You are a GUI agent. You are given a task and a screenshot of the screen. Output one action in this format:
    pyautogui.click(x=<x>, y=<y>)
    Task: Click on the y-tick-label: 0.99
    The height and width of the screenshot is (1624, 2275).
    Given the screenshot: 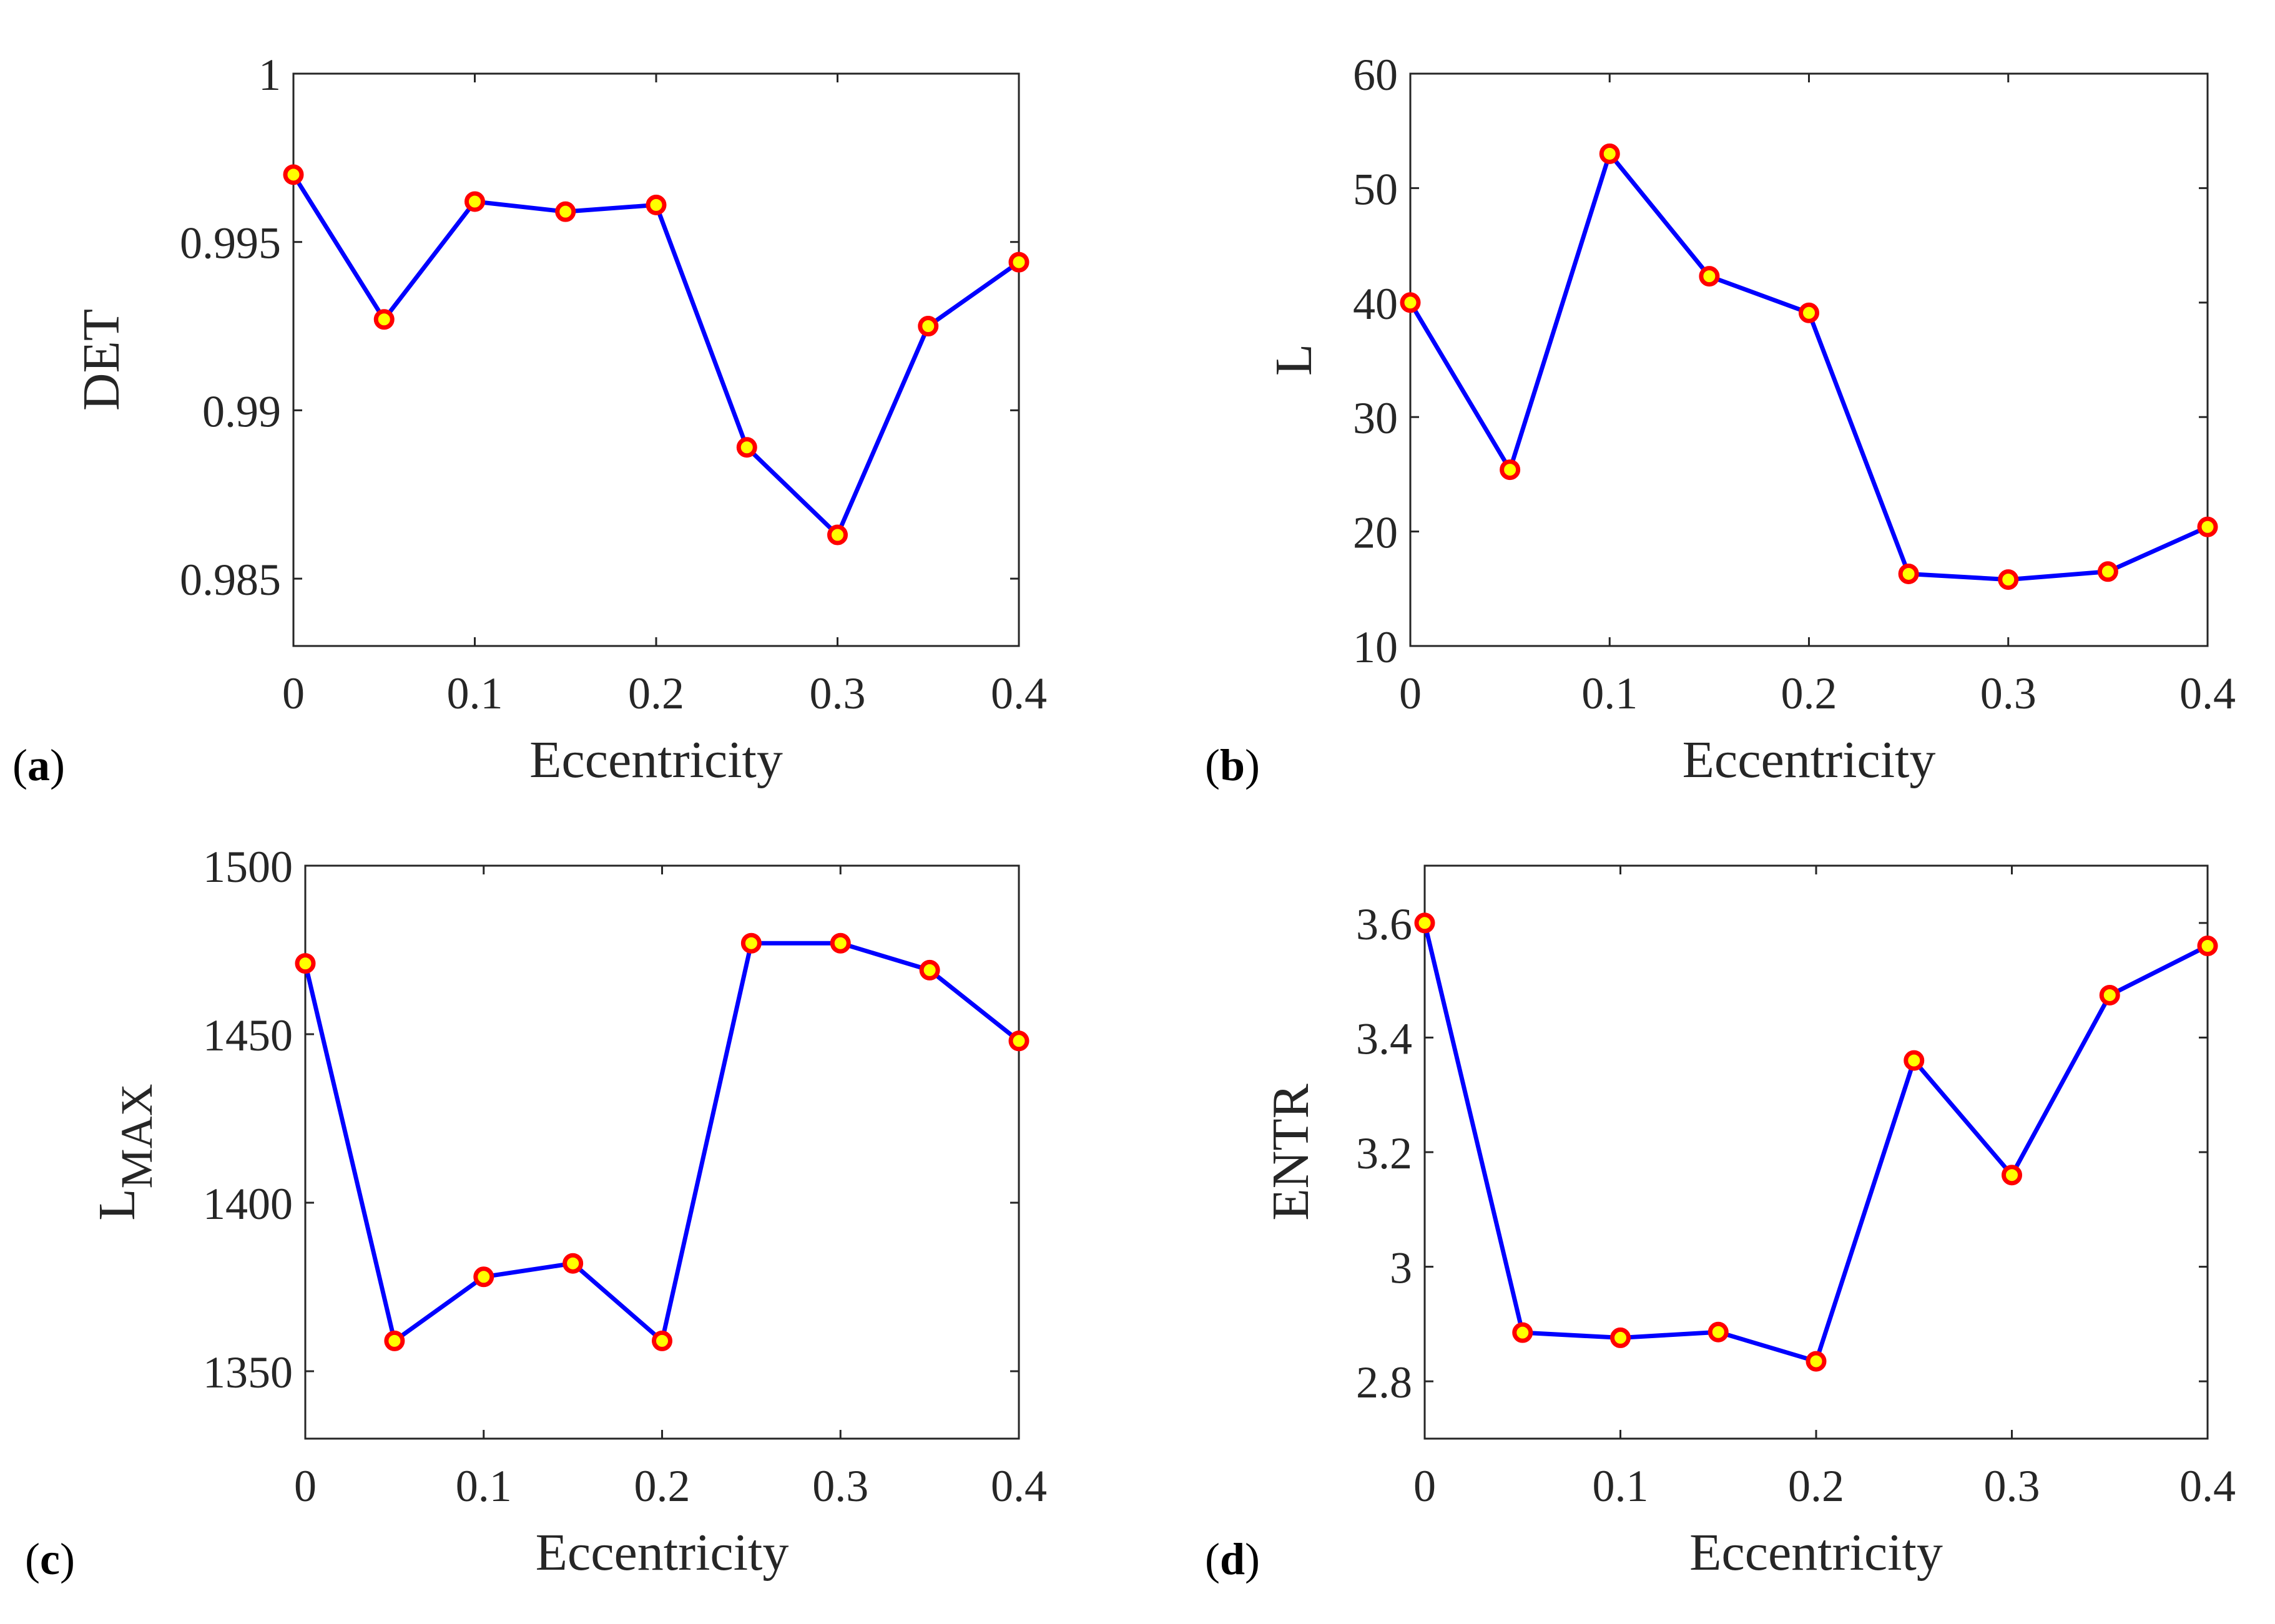 What is the action you would take?
    pyautogui.click(x=241, y=411)
    